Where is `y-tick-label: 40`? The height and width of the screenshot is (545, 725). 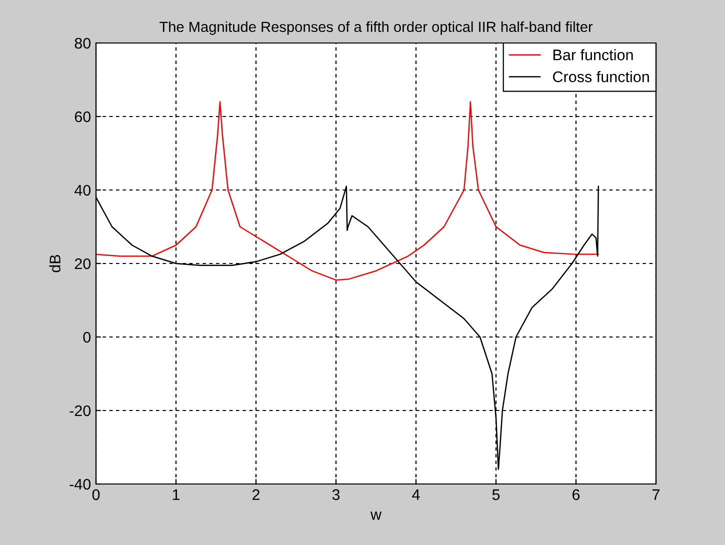 y-tick-label: 40 is located at coordinates (82, 190).